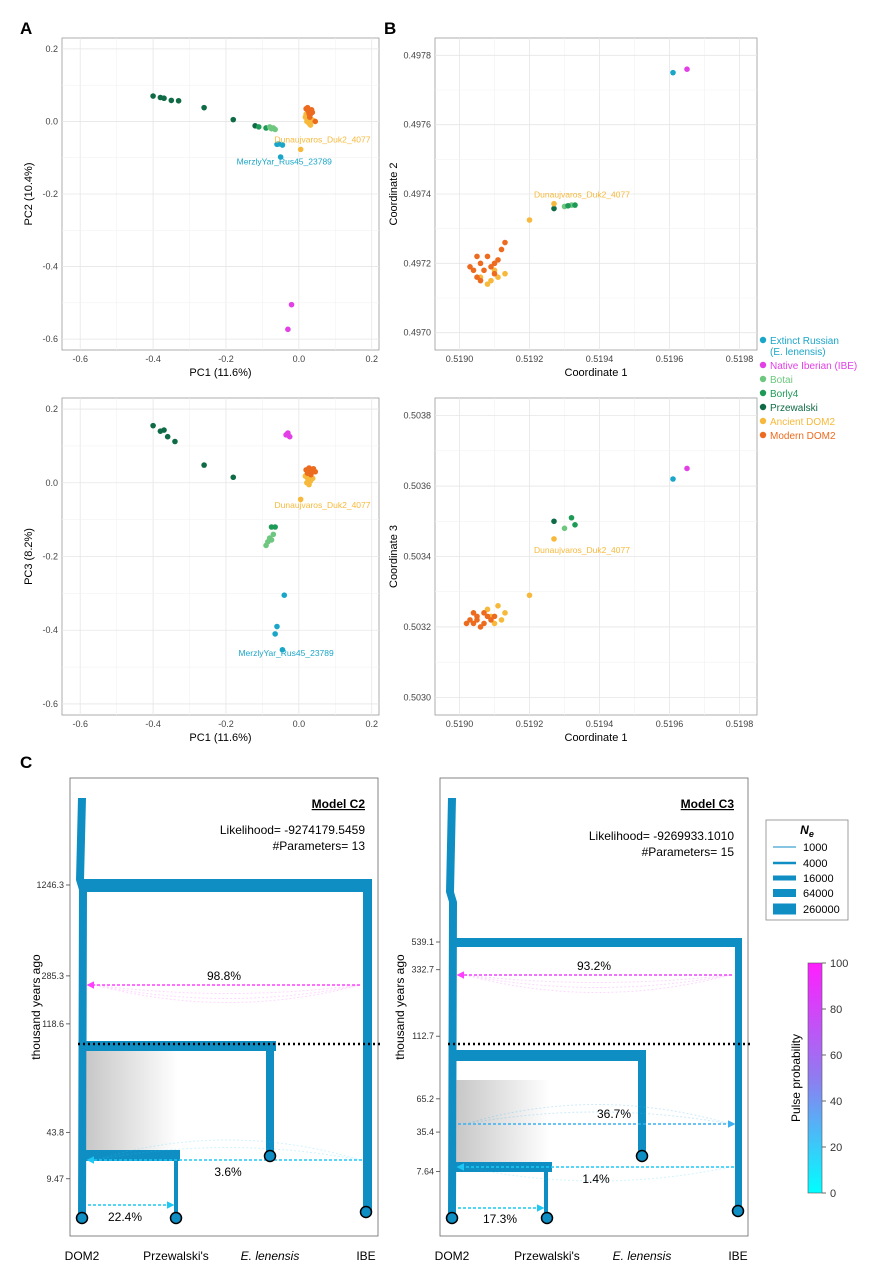  What do you see at coordinates (794, 408) in the screenshot?
I see `legend-label: Przewalski` at bounding box center [794, 408].